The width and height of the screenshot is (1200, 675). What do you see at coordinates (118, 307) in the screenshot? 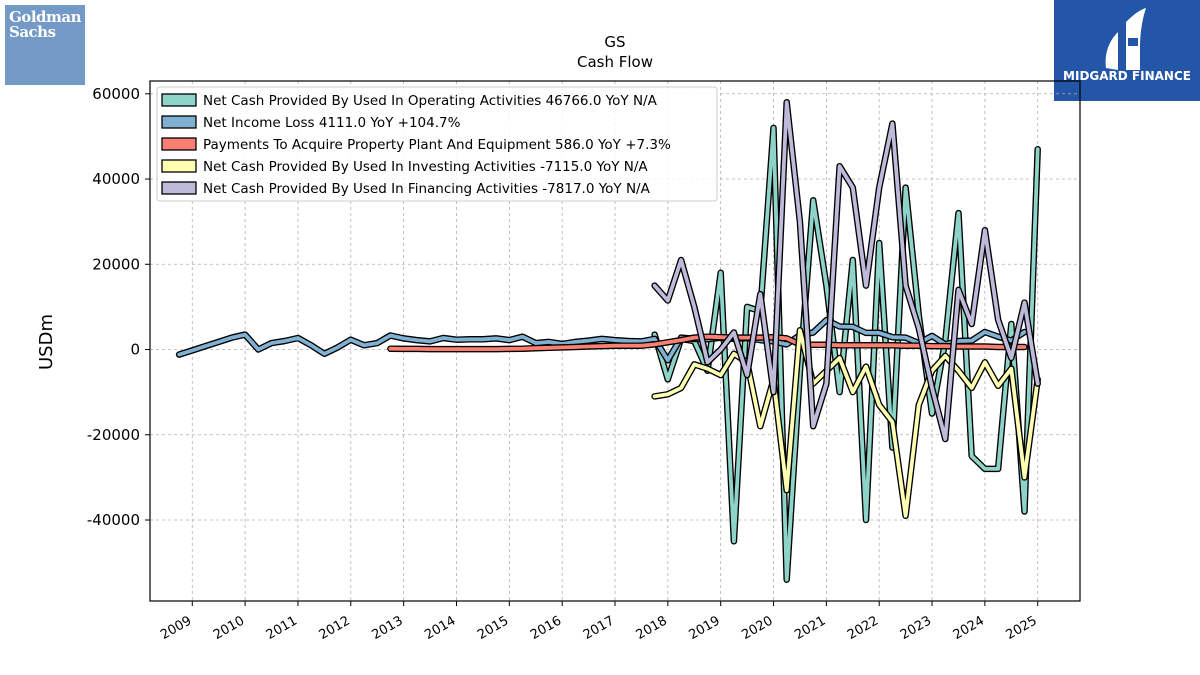
I see `y-axis: -40000 -20000 0 20000 40000 60000` at bounding box center [118, 307].